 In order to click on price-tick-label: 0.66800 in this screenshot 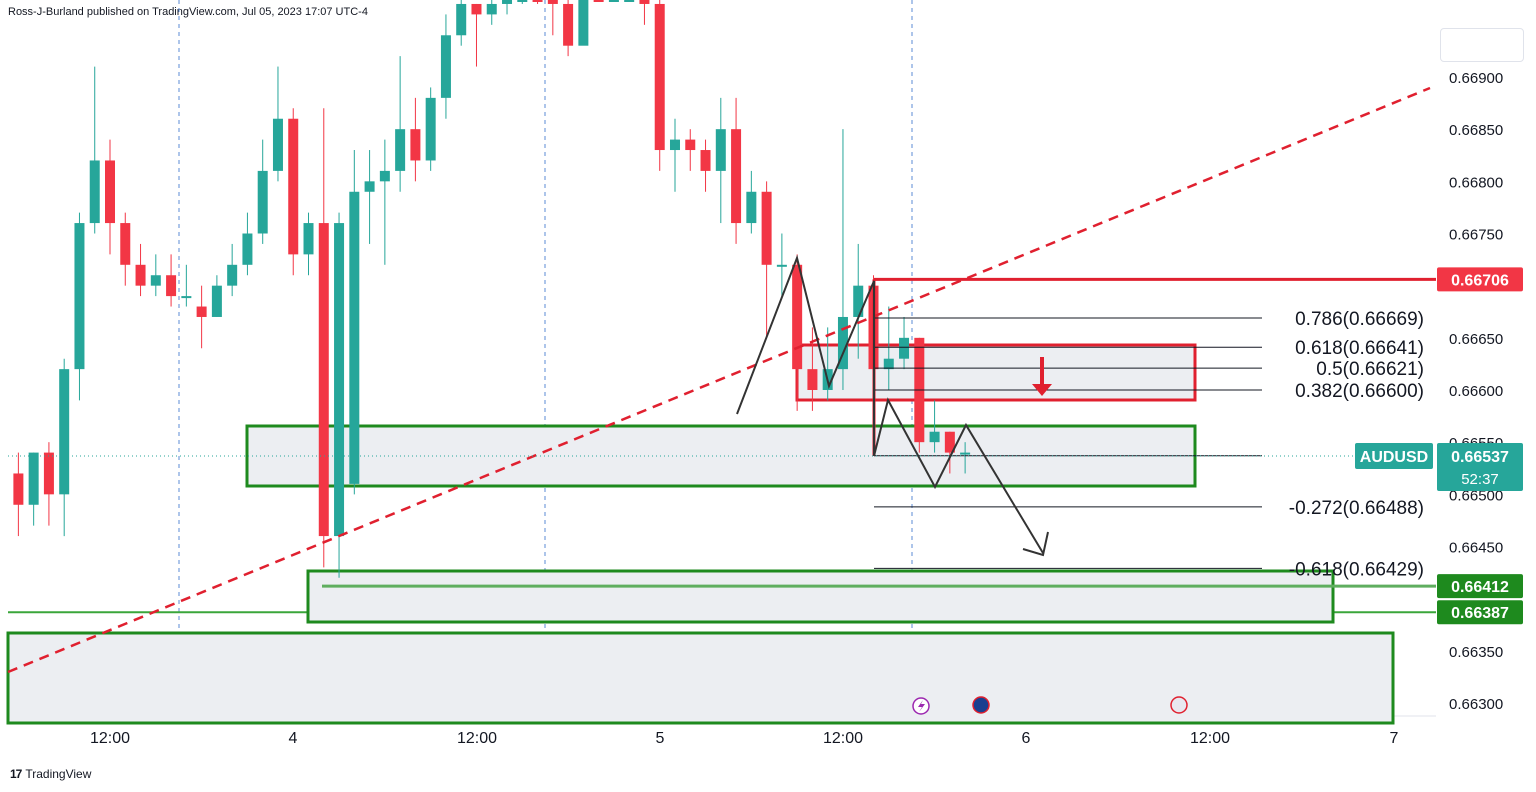, I will do `click(1476, 182)`.